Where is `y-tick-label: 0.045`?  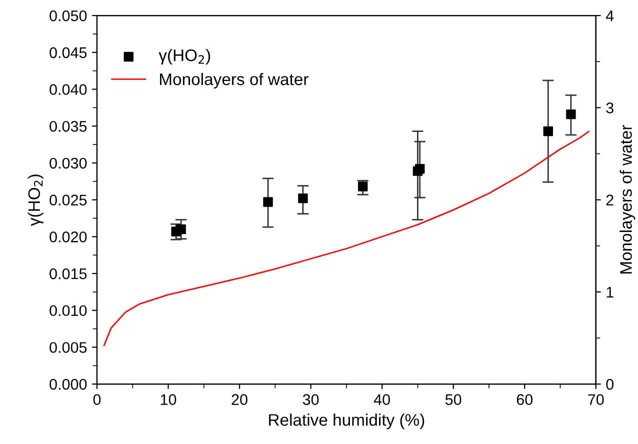 y-tick-label: 0.045 is located at coordinates (68, 52).